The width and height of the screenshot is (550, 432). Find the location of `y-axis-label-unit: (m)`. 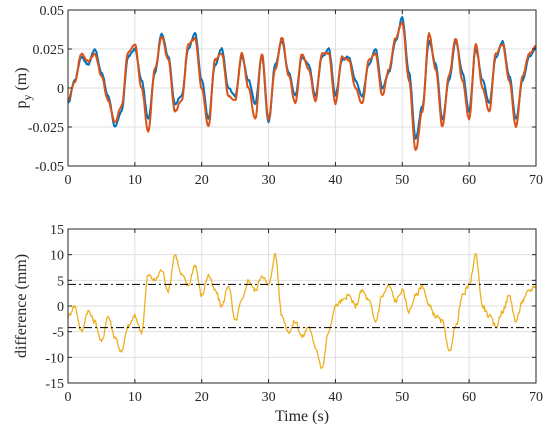

y-axis-label-unit: (m) is located at coordinates (21, 80).